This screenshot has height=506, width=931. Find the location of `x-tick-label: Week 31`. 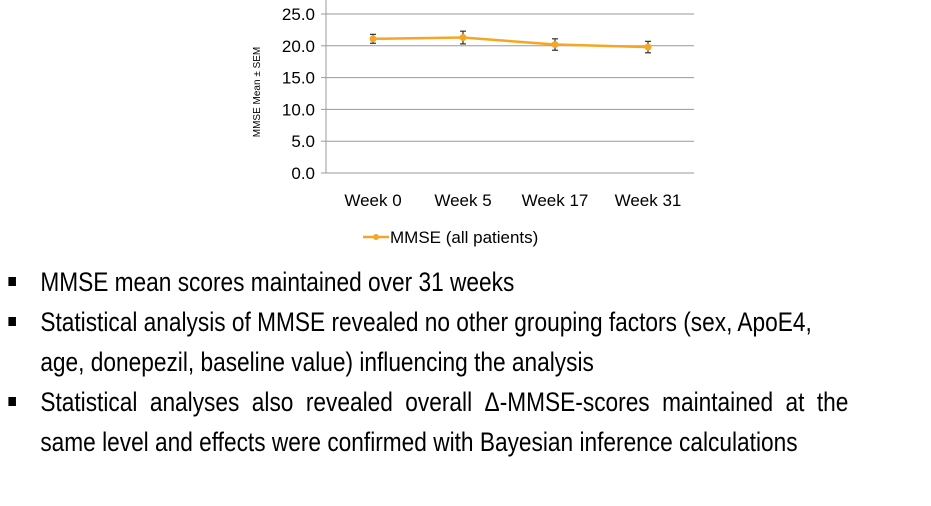

x-tick-label: Week 31 is located at coordinates (648, 200).